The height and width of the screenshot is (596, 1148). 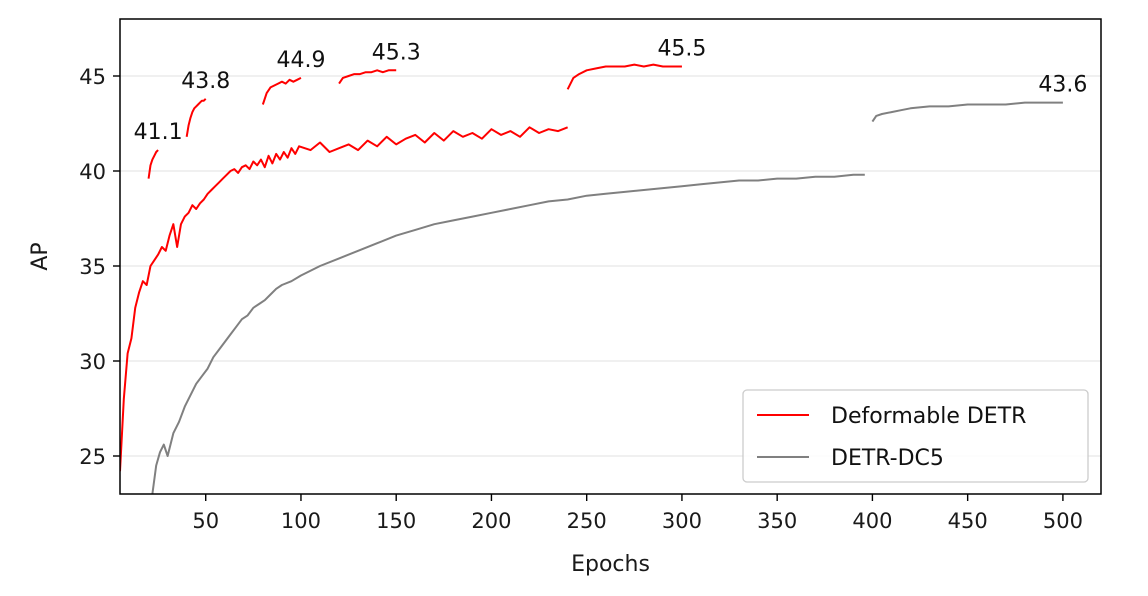 What do you see at coordinates (587, 521) in the screenshot?
I see `x-tick-label: 250` at bounding box center [587, 521].